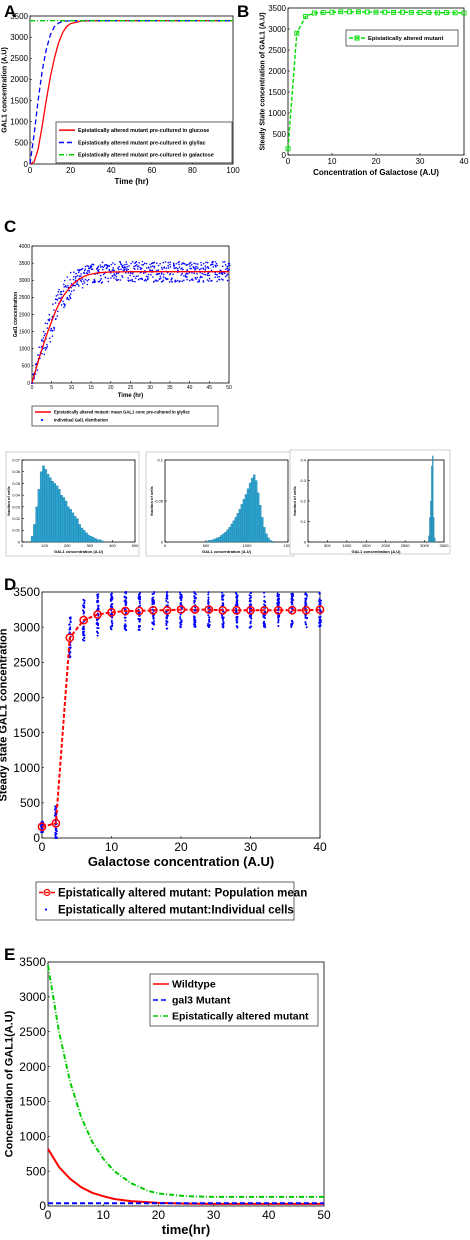 The height and width of the screenshot is (1240, 470). Describe the element at coordinates (262, 81) in the screenshot. I see `y-axis-label: Steady State concentration of GAL1 (A.U)` at that location.